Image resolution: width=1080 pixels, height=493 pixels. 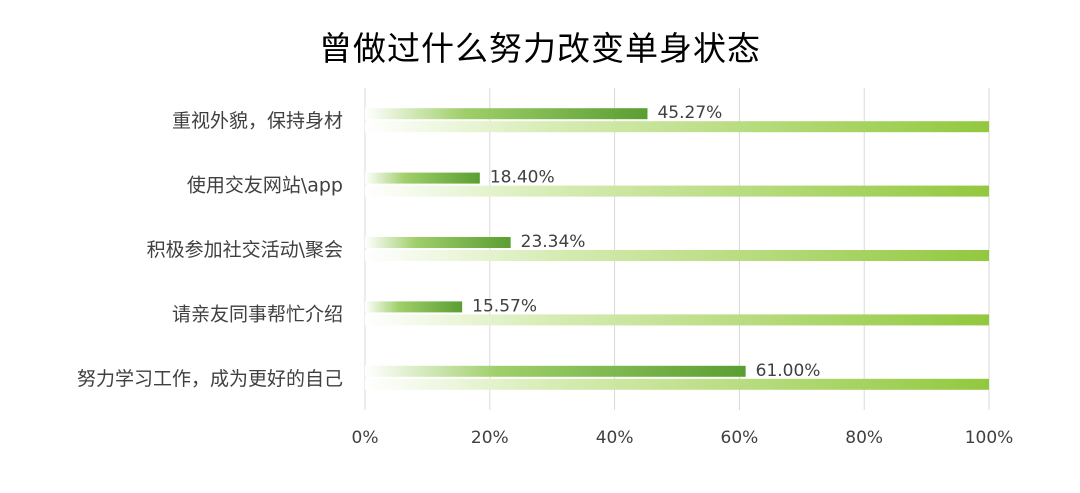 I want to click on data-label: 23.34%, so click(x=553, y=242).